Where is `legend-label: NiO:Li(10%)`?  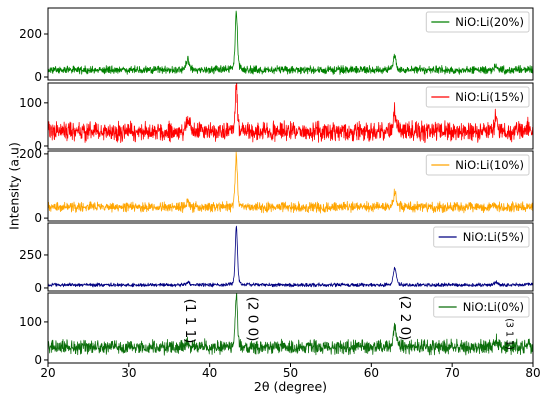
legend-label: NiO:Li(10%) is located at coordinates (489, 165).